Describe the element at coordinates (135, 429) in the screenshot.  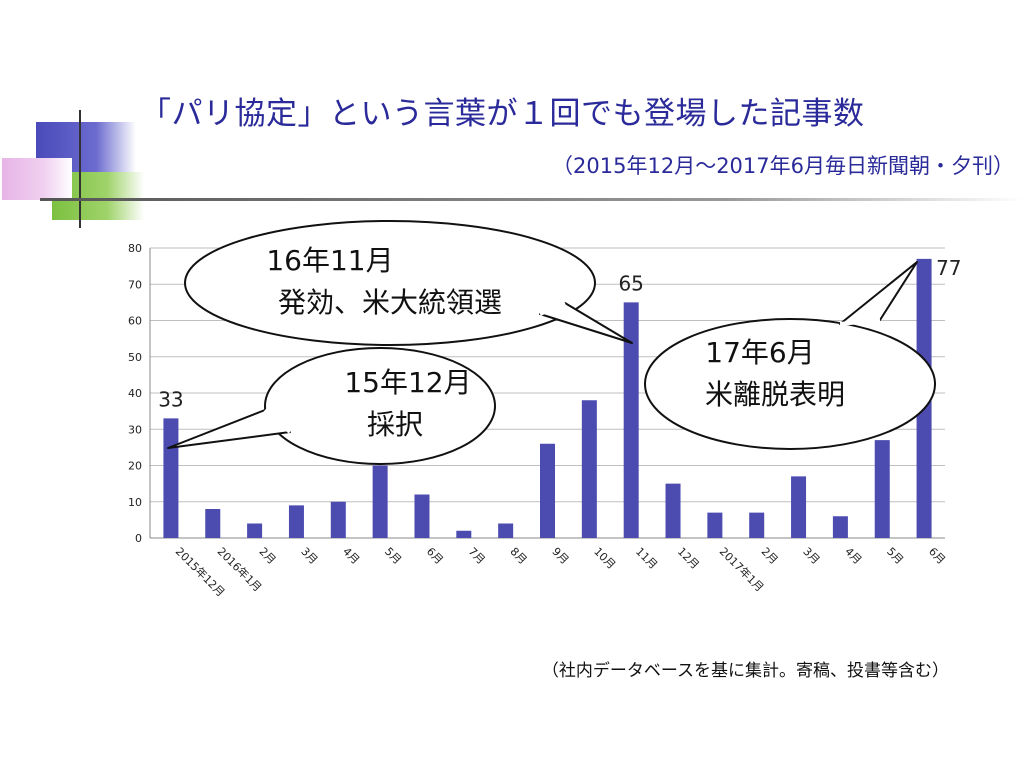
I see `y-tick-label: 30` at that location.